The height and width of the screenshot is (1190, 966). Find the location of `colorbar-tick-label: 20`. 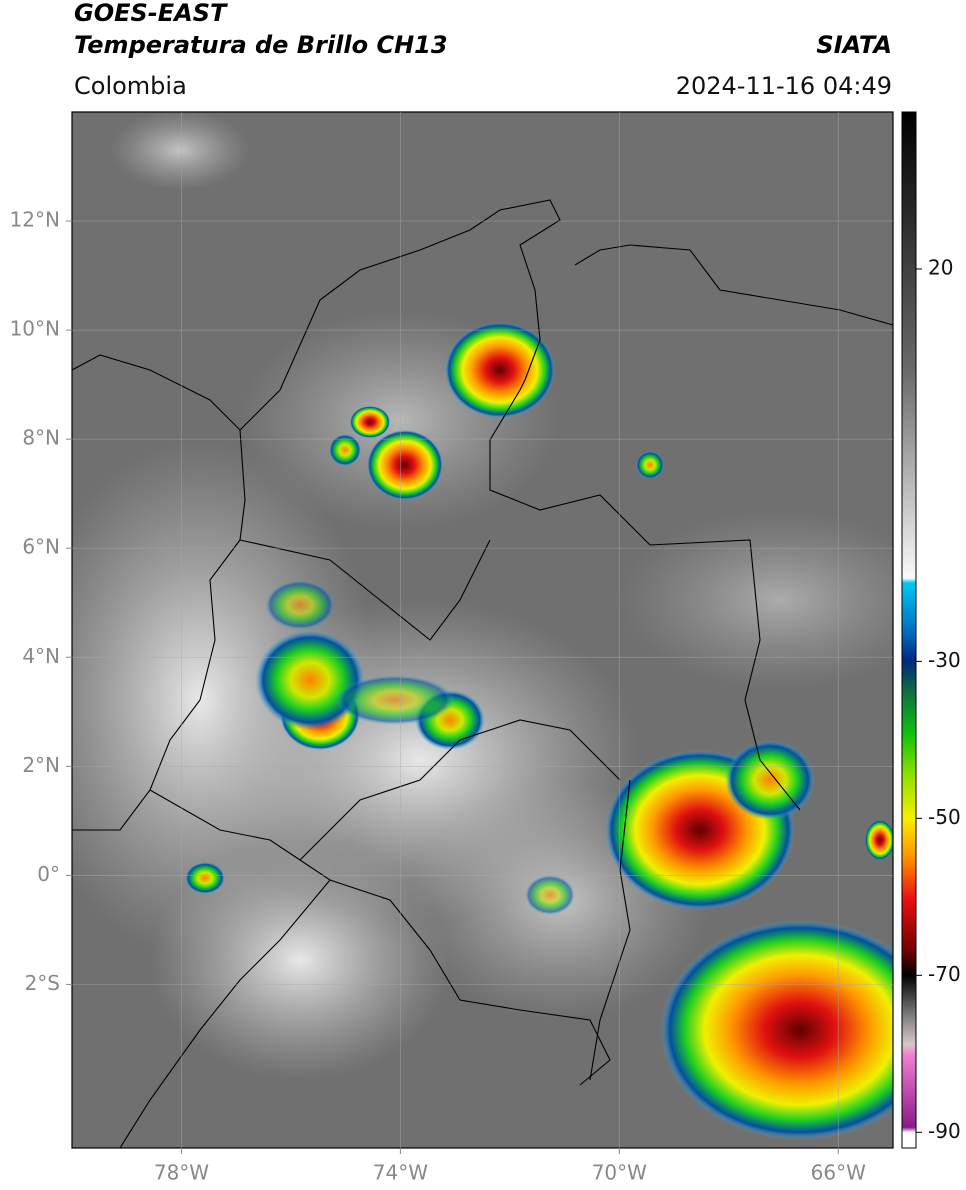

colorbar-tick-label: 20 is located at coordinates (940, 267).